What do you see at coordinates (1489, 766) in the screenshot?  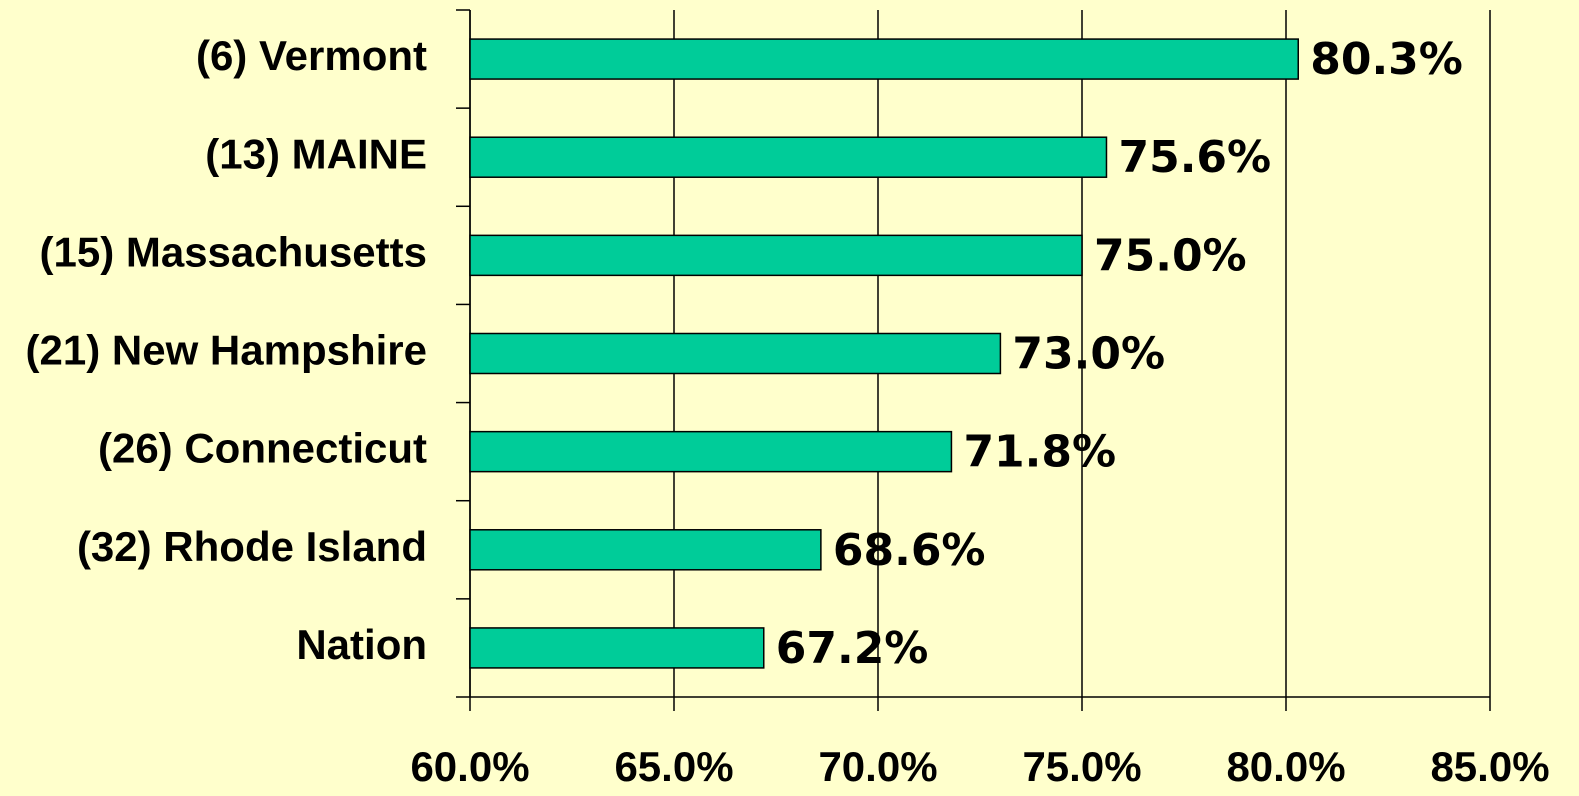 I see `x-tick-label: 85.0%` at bounding box center [1489, 766].